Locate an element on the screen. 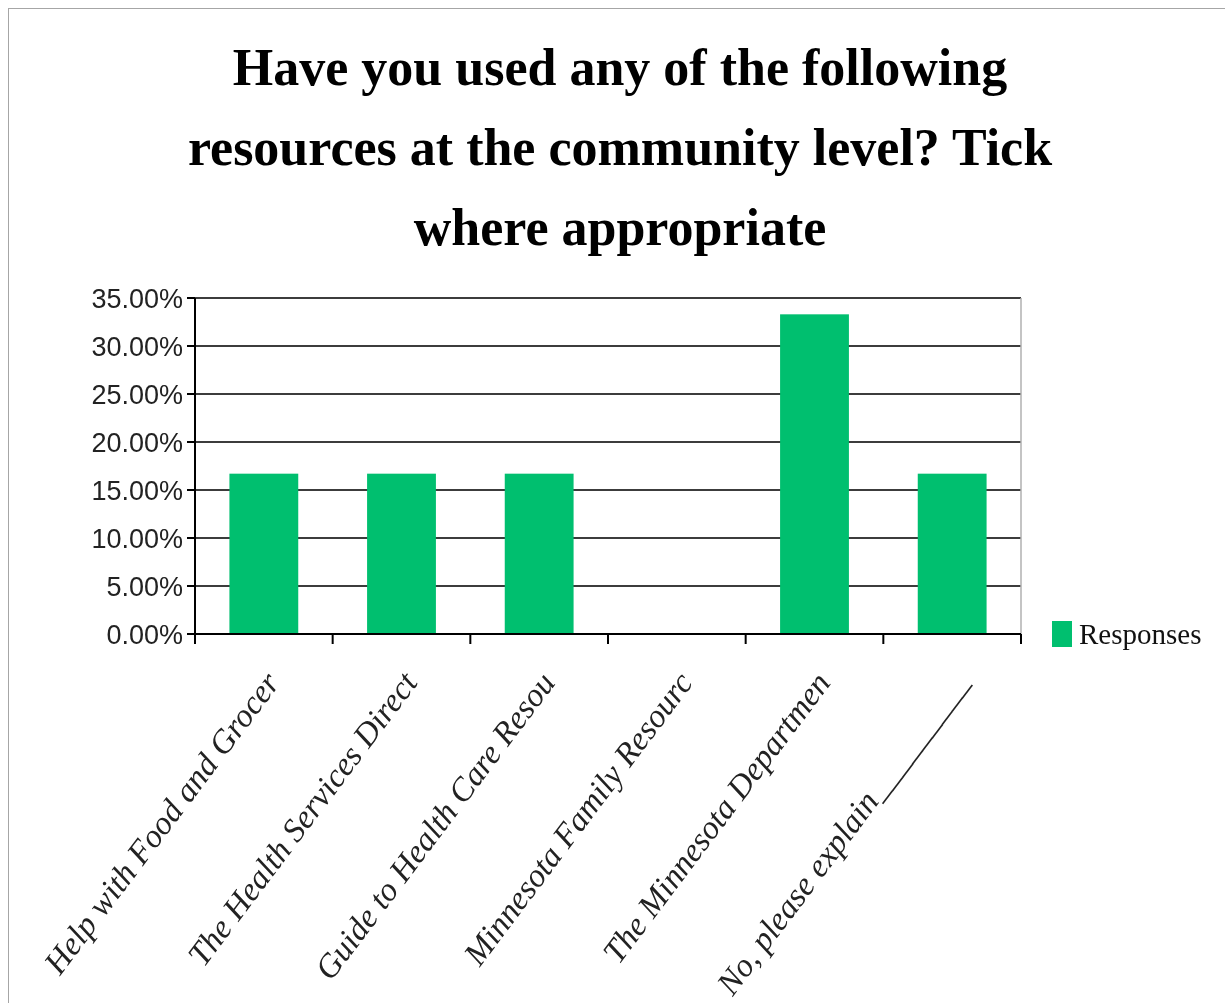 Image resolution: width=1225 pixels, height=1003 pixels. y-tick-label: 0.00% is located at coordinates (144, 634).